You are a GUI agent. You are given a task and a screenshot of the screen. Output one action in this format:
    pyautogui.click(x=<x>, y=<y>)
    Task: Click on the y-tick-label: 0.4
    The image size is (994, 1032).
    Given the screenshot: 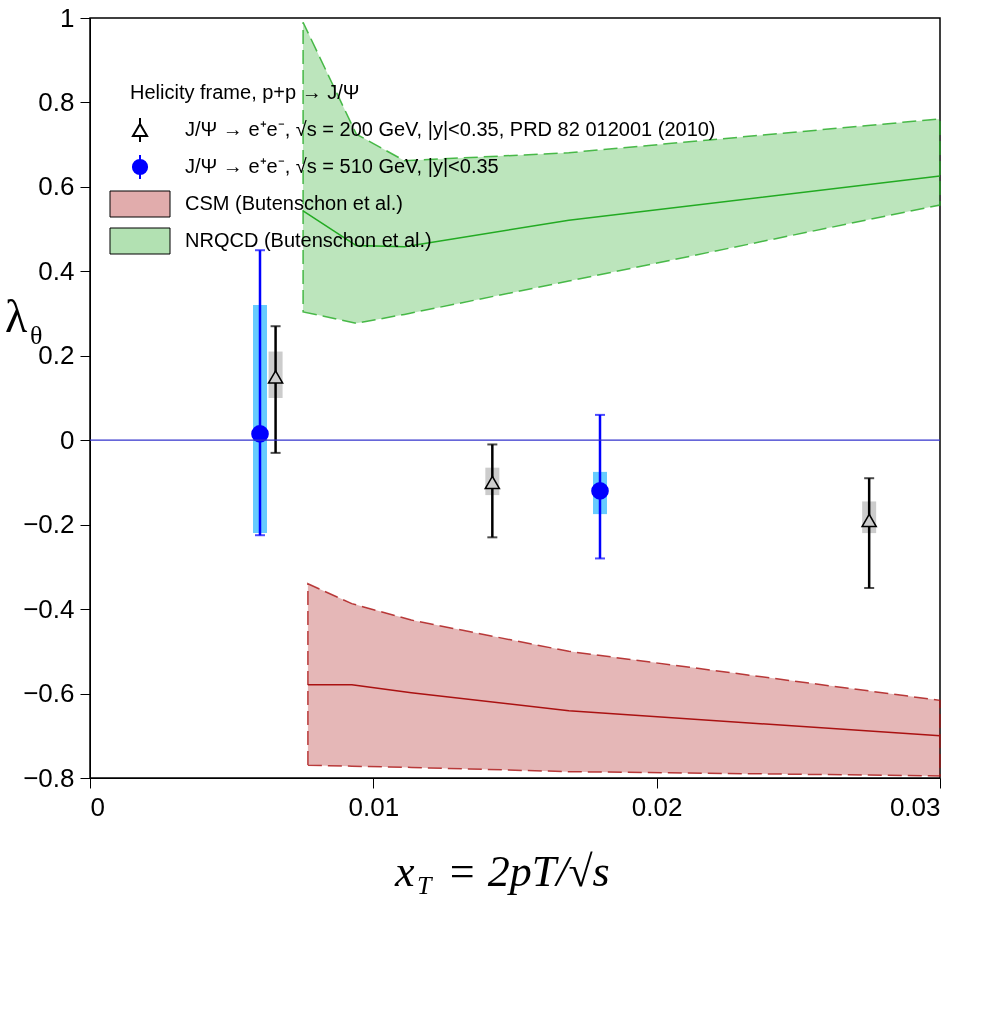 What is the action you would take?
    pyautogui.click(x=56, y=270)
    